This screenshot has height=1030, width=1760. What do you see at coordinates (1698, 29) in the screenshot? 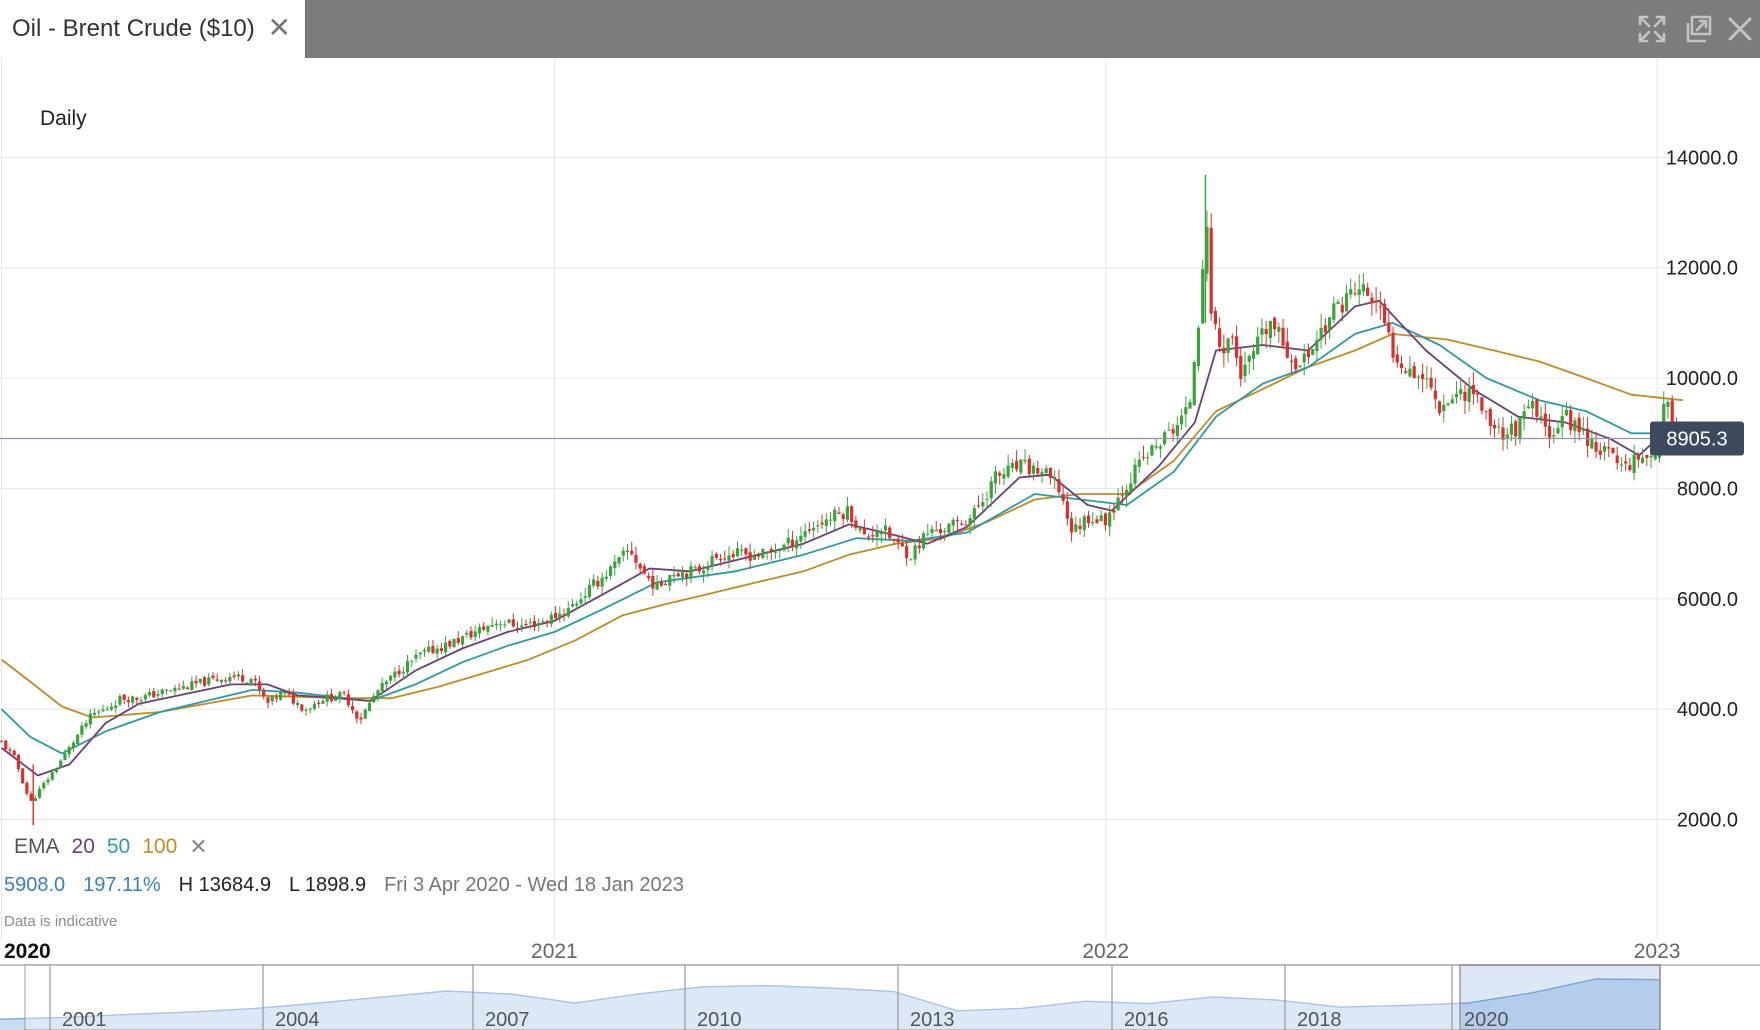
I see `popout-icon` at bounding box center [1698, 29].